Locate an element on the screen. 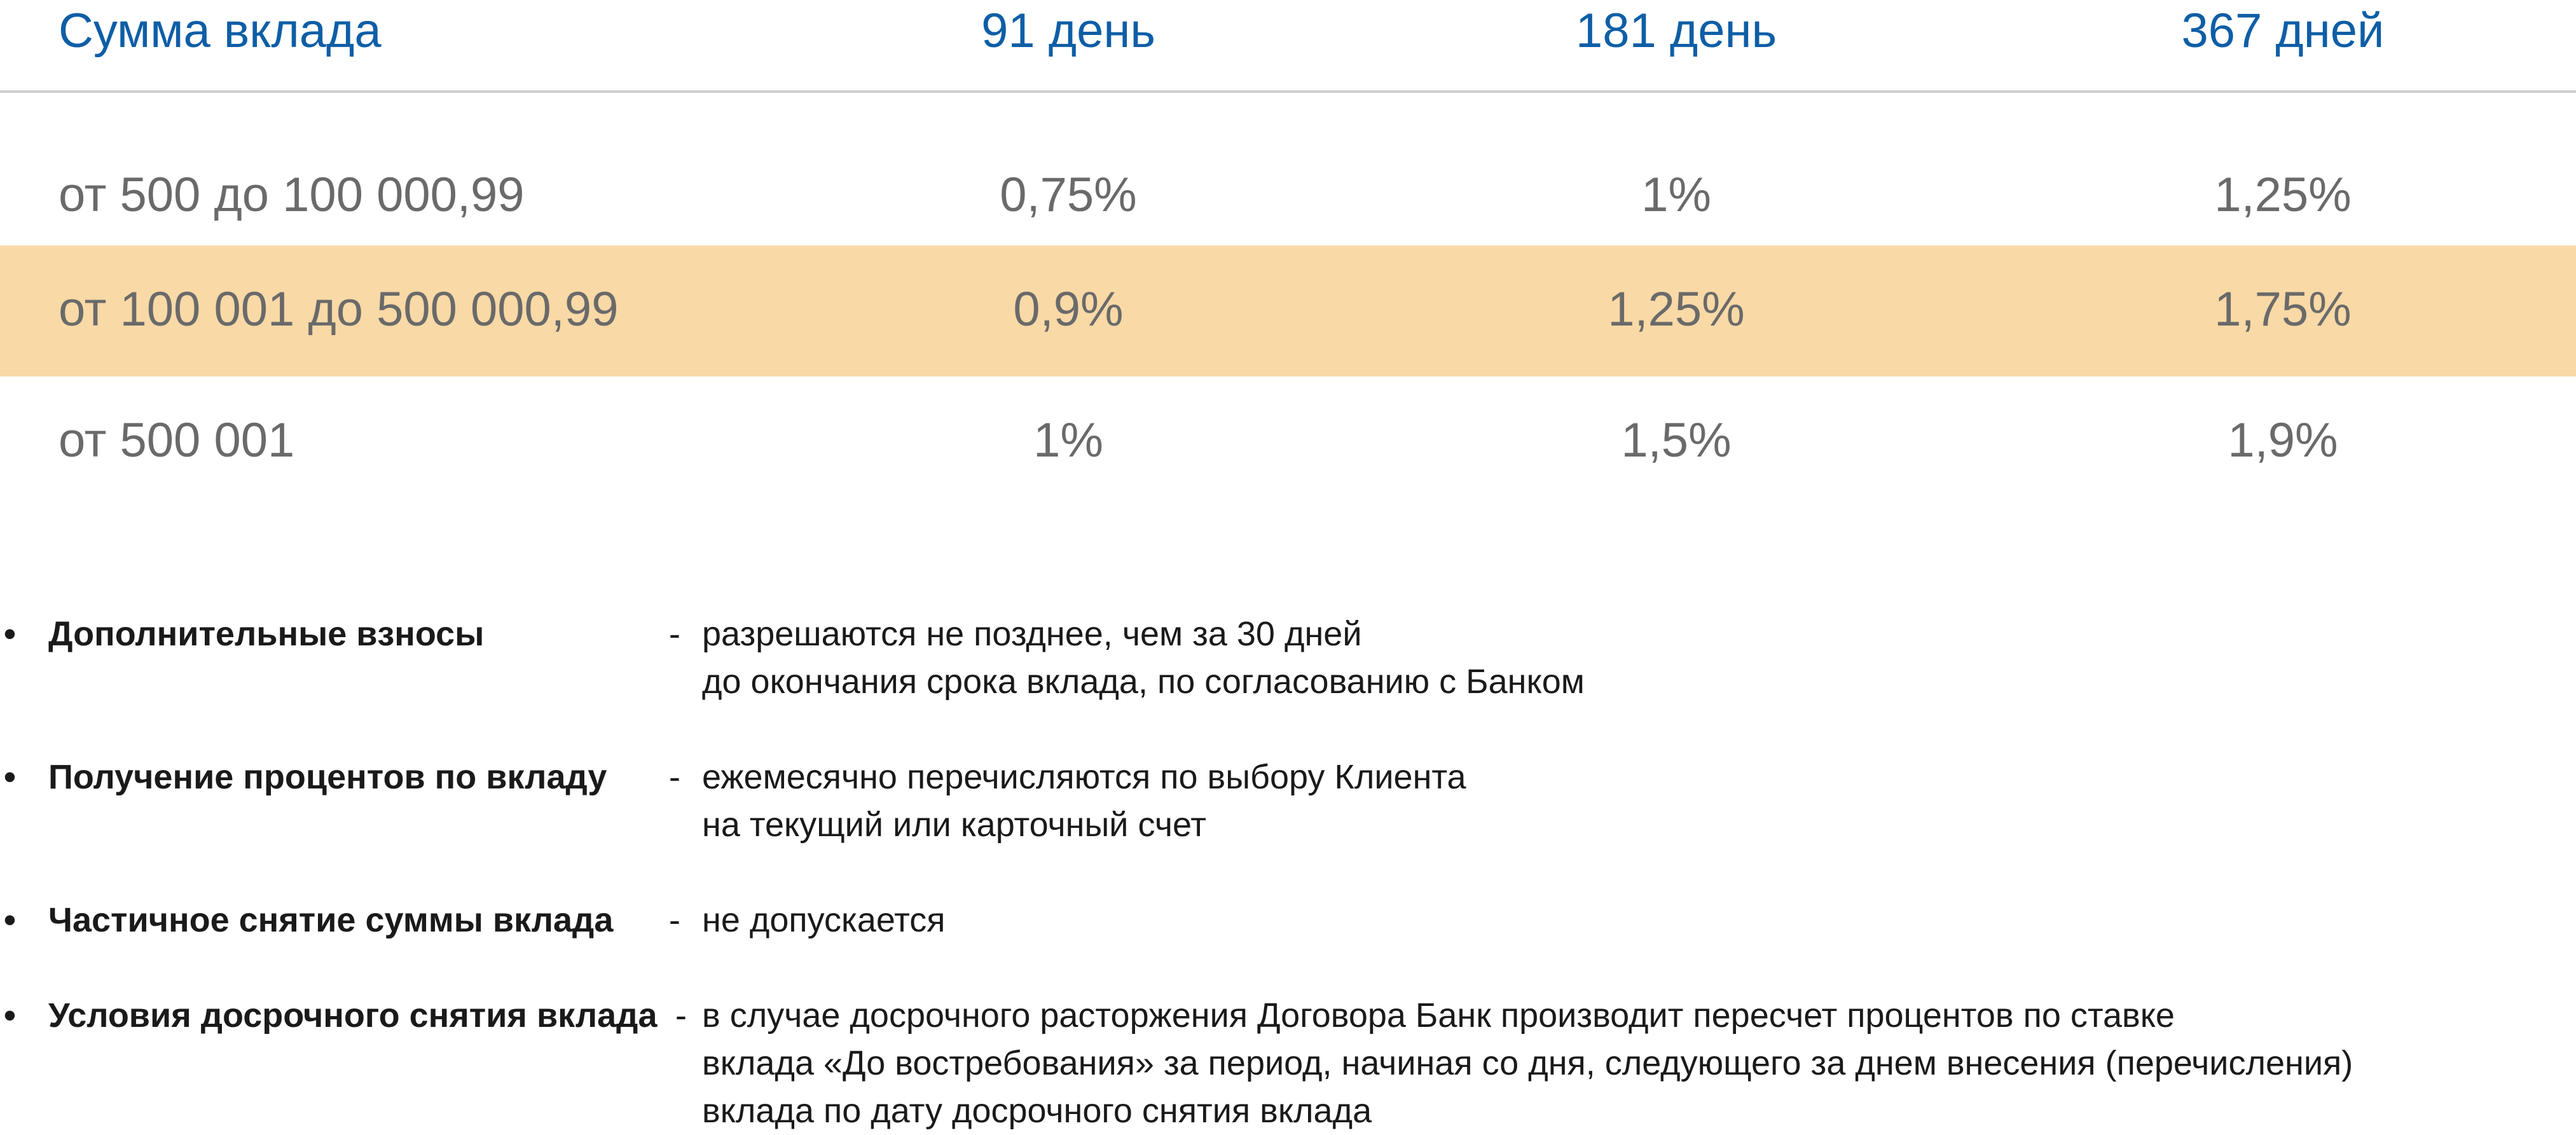  term-label: Условия досрочного снятия вклада is located at coordinates (353, 1015).